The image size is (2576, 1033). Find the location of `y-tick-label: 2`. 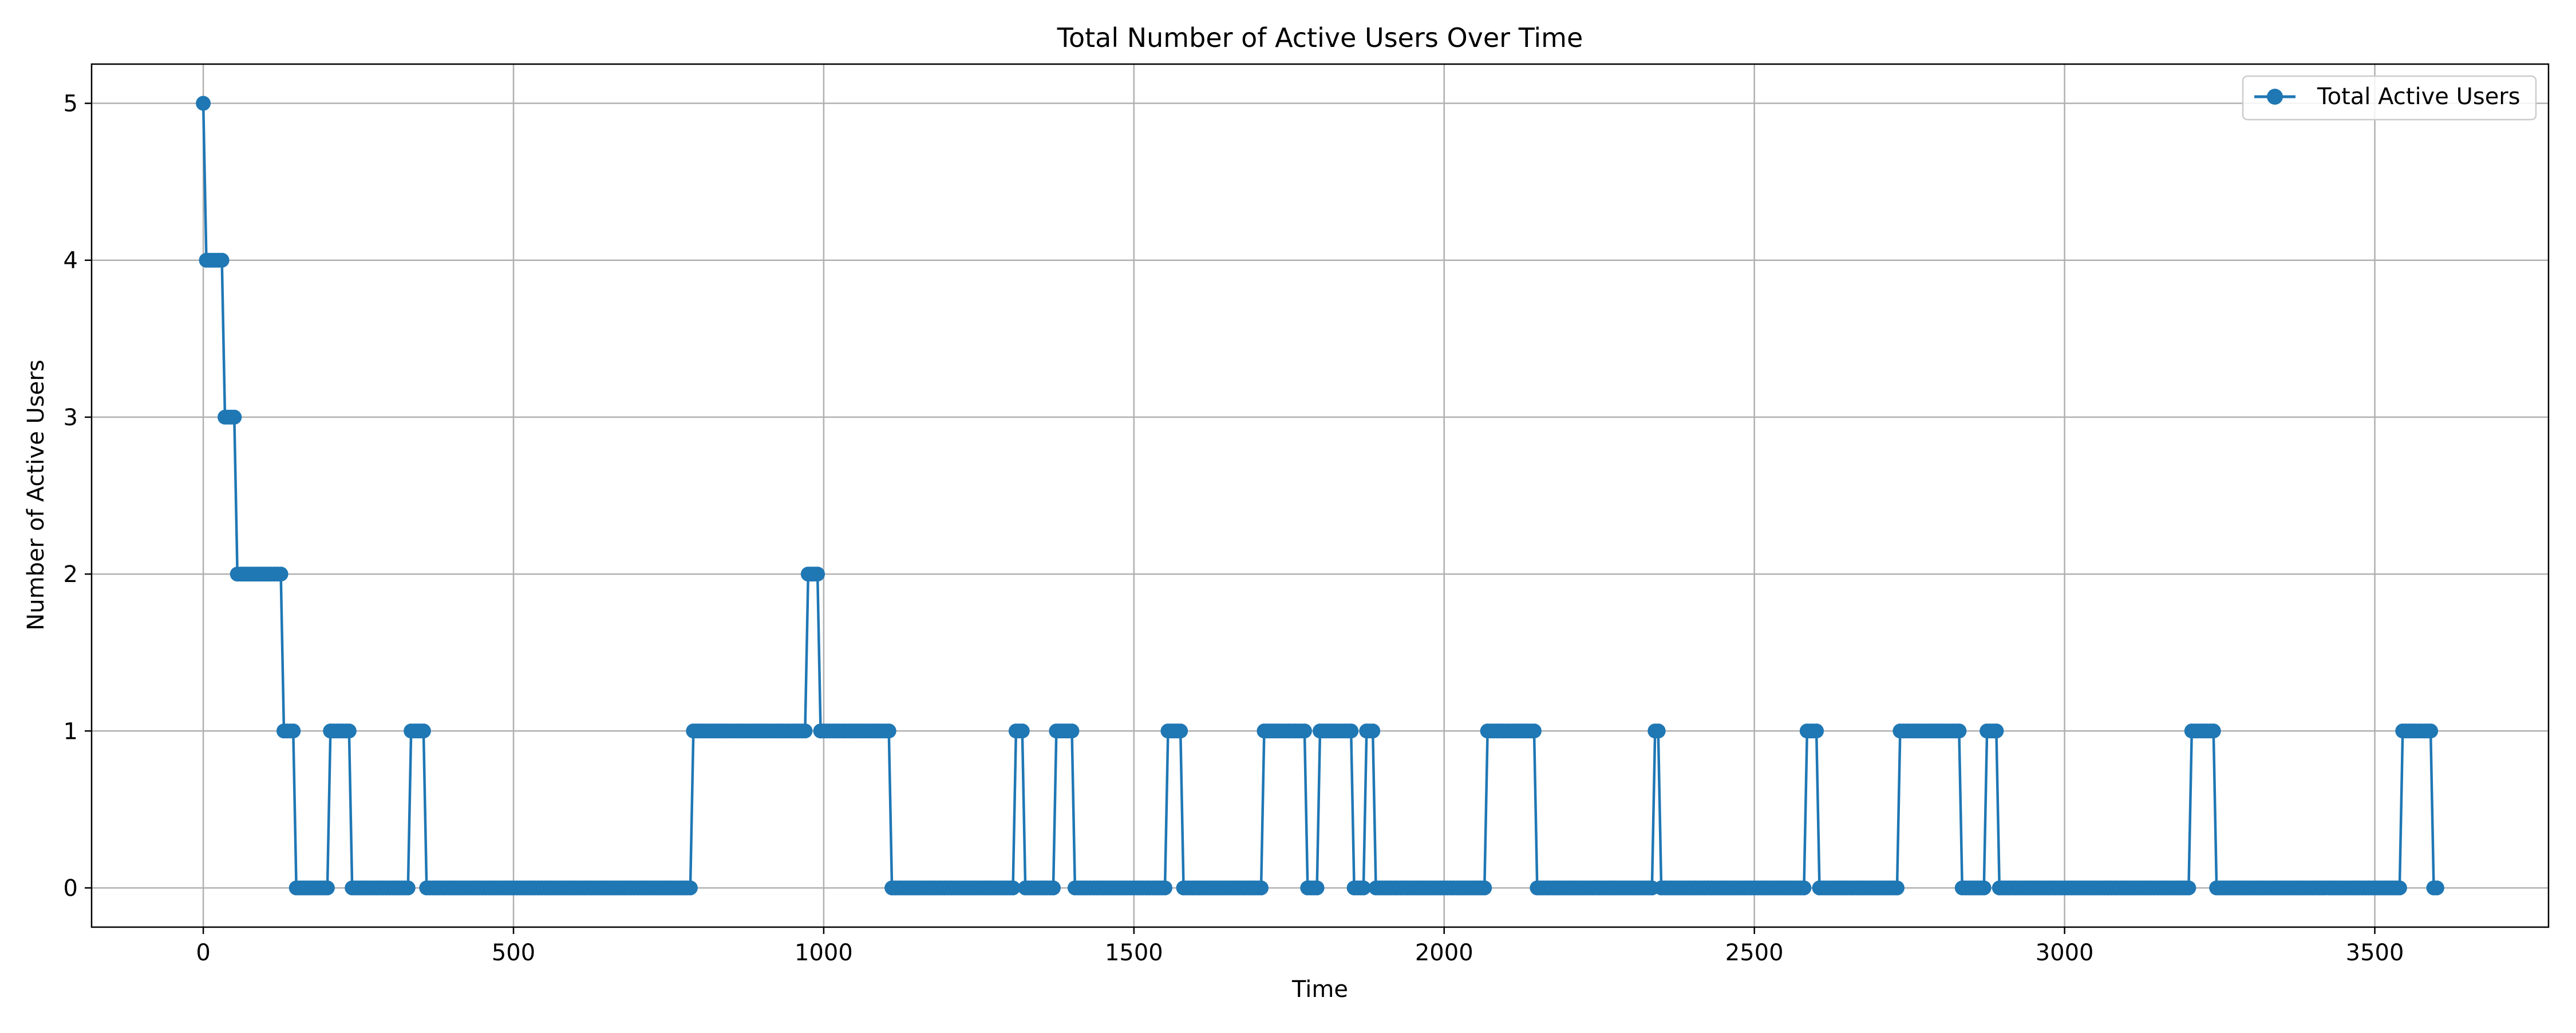

y-tick-label: 2 is located at coordinates (71, 574).